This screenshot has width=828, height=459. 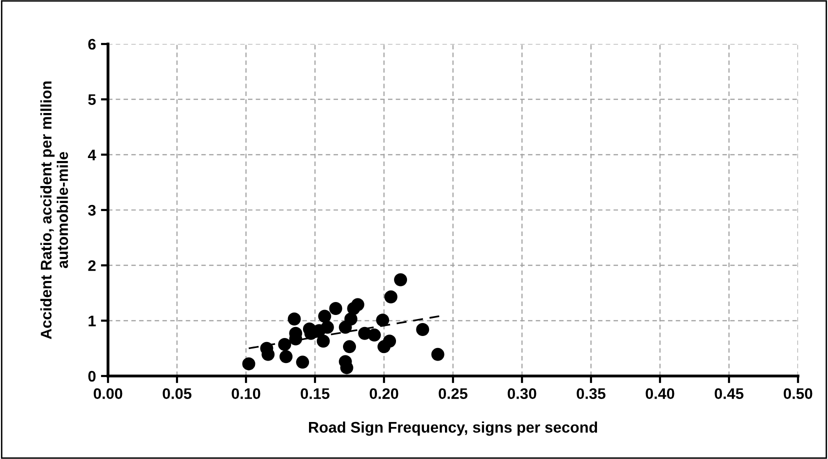 I want to click on y-tick-label: 5, so click(x=92, y=100).